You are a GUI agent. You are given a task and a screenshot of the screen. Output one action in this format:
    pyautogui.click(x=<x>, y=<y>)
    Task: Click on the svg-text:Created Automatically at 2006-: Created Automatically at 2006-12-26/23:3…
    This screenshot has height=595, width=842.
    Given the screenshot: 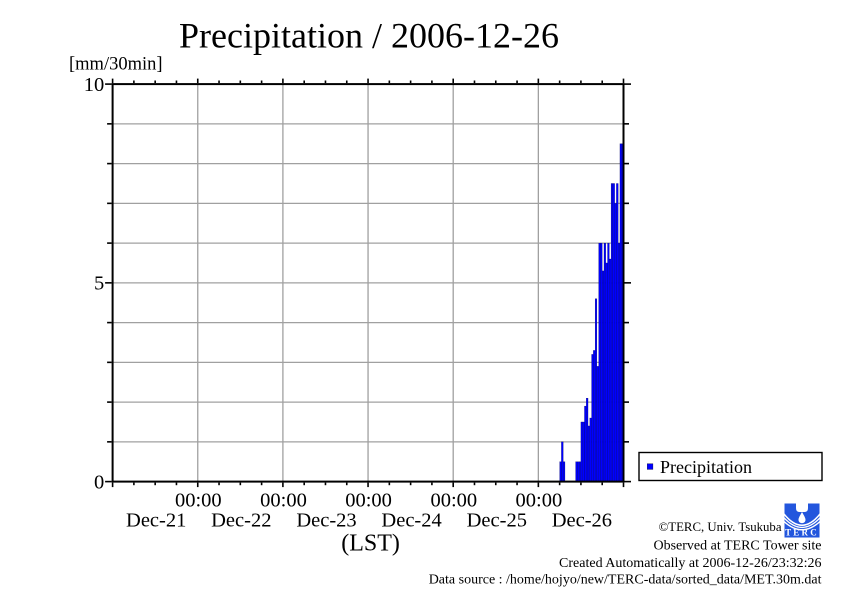 What is the action you would take?
    pyautogui.click(x=690, y=563)
    